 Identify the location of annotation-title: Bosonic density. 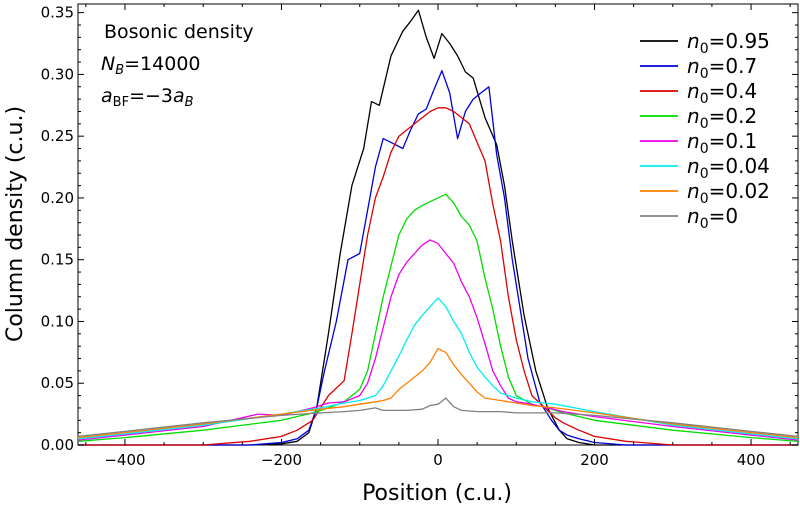
(179, 32).